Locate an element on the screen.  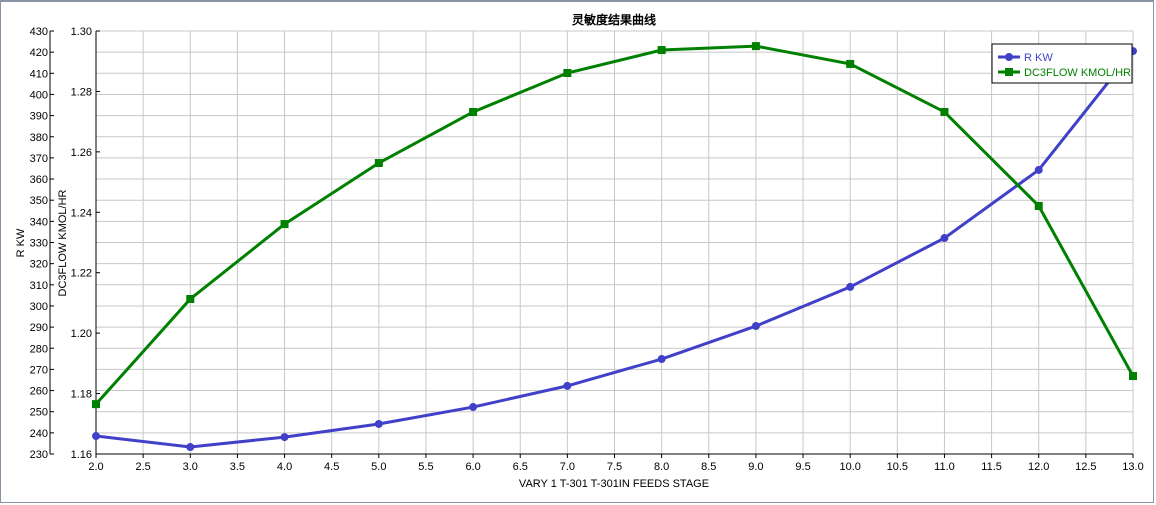
x-tick-label: 7.5 is located at coordinates (614, 467).